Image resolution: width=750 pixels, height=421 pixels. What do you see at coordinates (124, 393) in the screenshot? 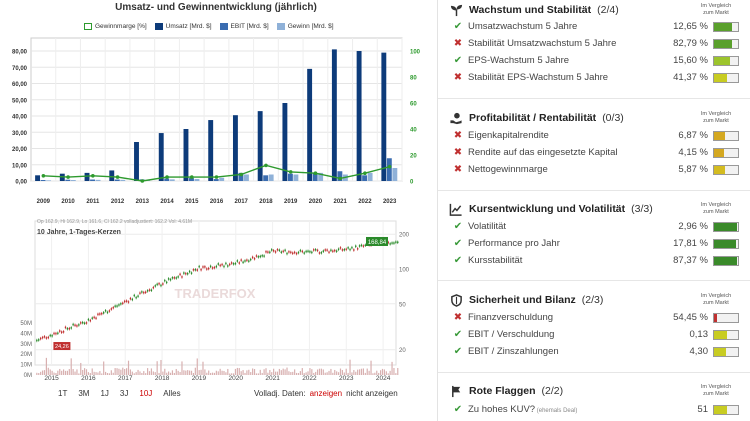
I see `period-3j: 3J` at bounding box center [124, 393].